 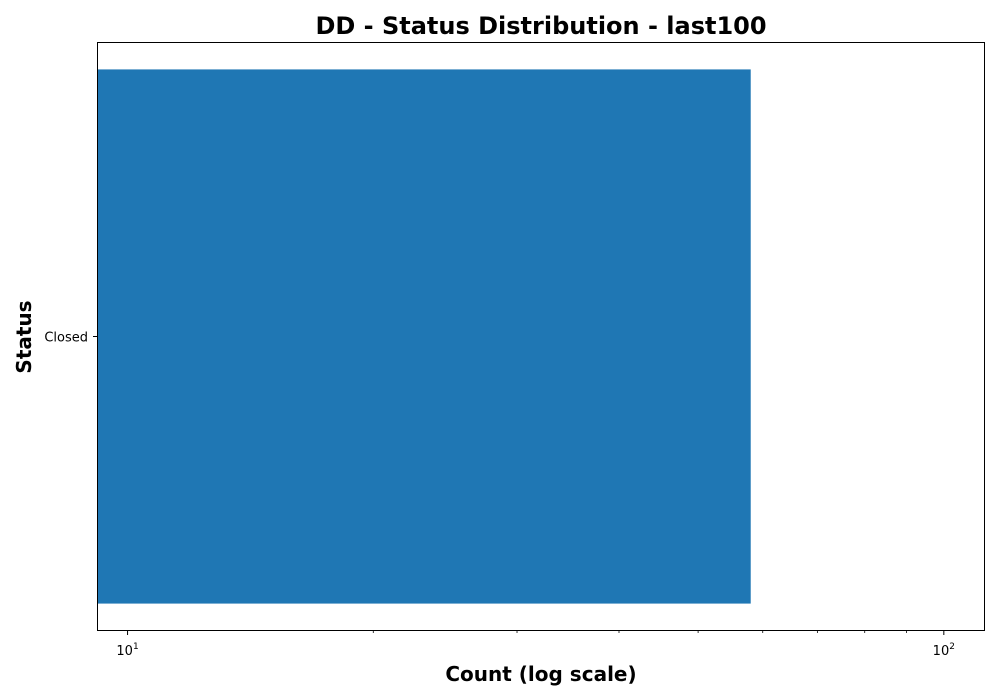 I want to click on x-tick-label: 10¹, so click(x=127, y=650).